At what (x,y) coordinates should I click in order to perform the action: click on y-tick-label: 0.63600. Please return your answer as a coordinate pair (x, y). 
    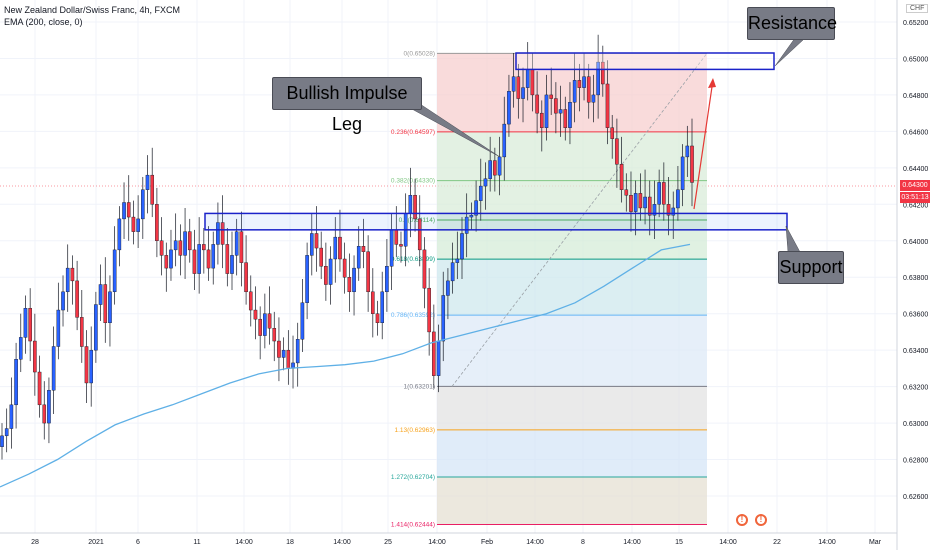
    Looking at the image, I should click on (915, 315).